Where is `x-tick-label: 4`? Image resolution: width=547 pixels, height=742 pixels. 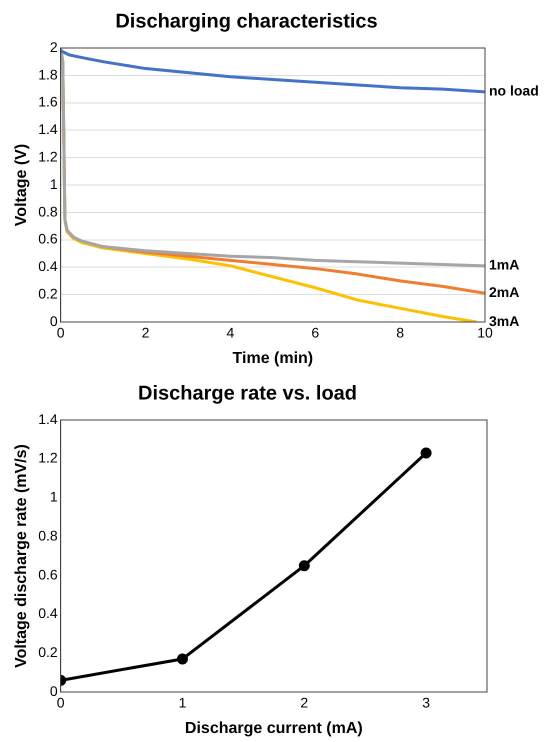 x-tick-label: 4 is located at coordinates (230, 332).